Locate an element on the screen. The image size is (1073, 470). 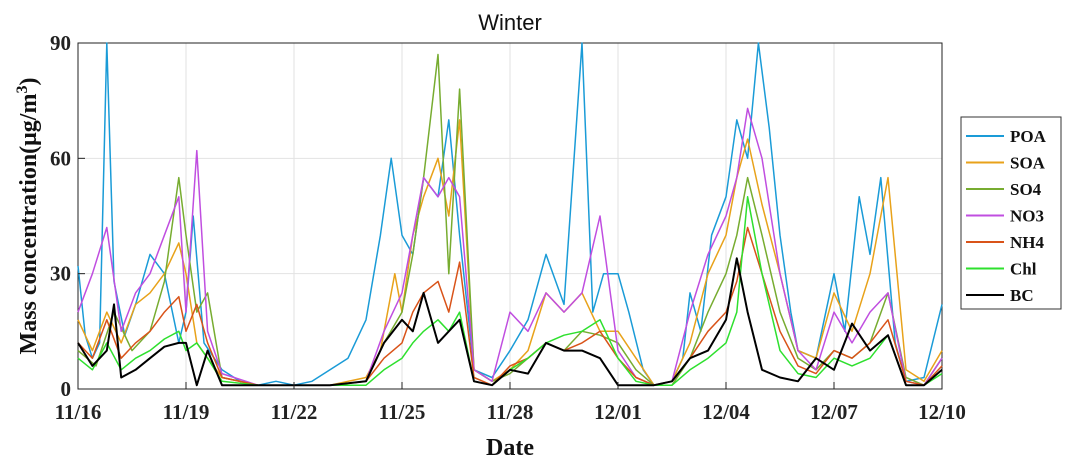
y-tick-label: 30 is located at coordinates (60, 274).